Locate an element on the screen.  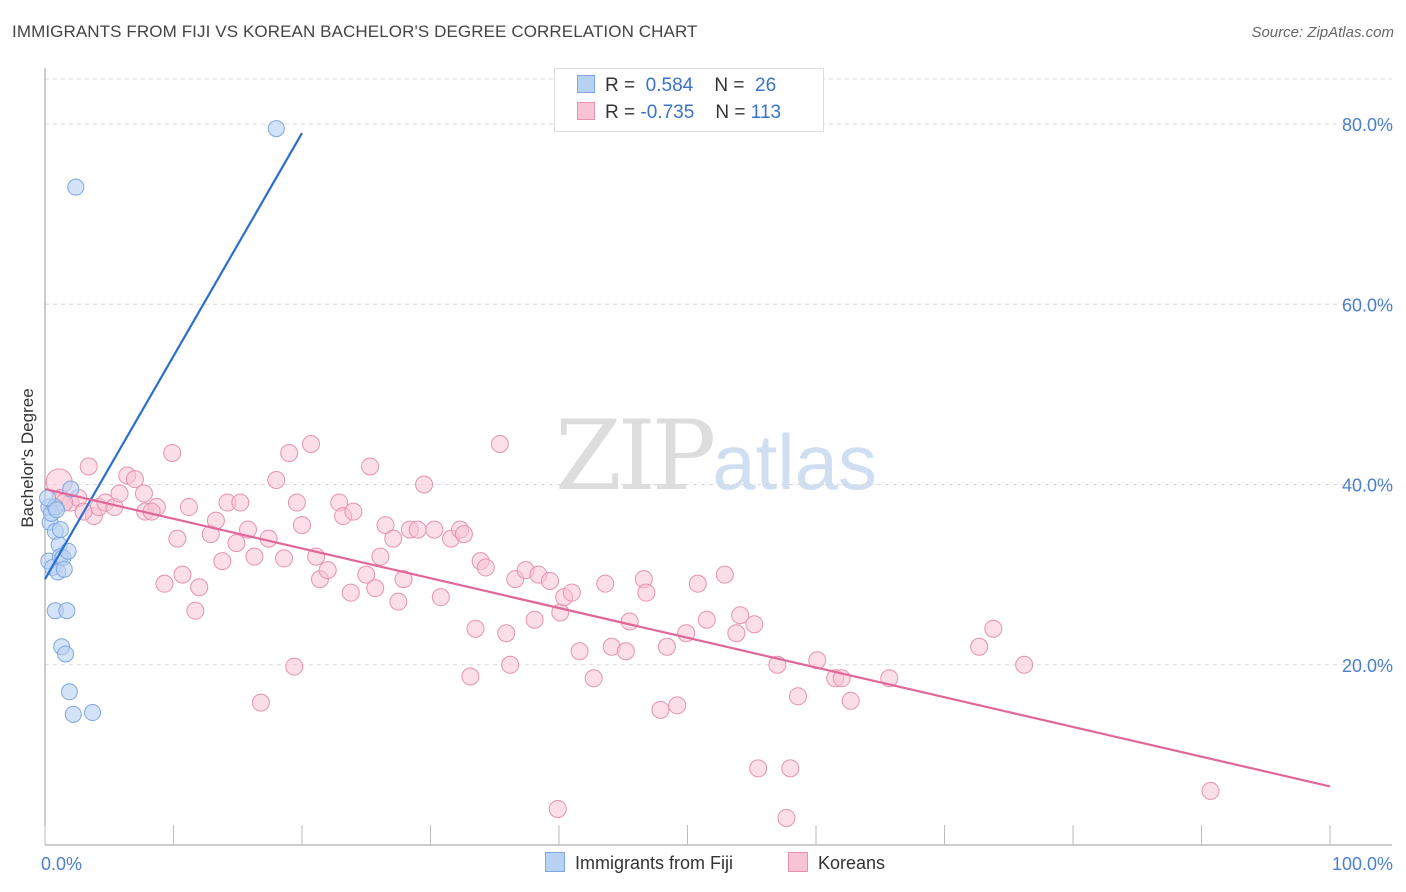
bottom-legend-label-koreans: Koreans is located at coordinates (852, 863).